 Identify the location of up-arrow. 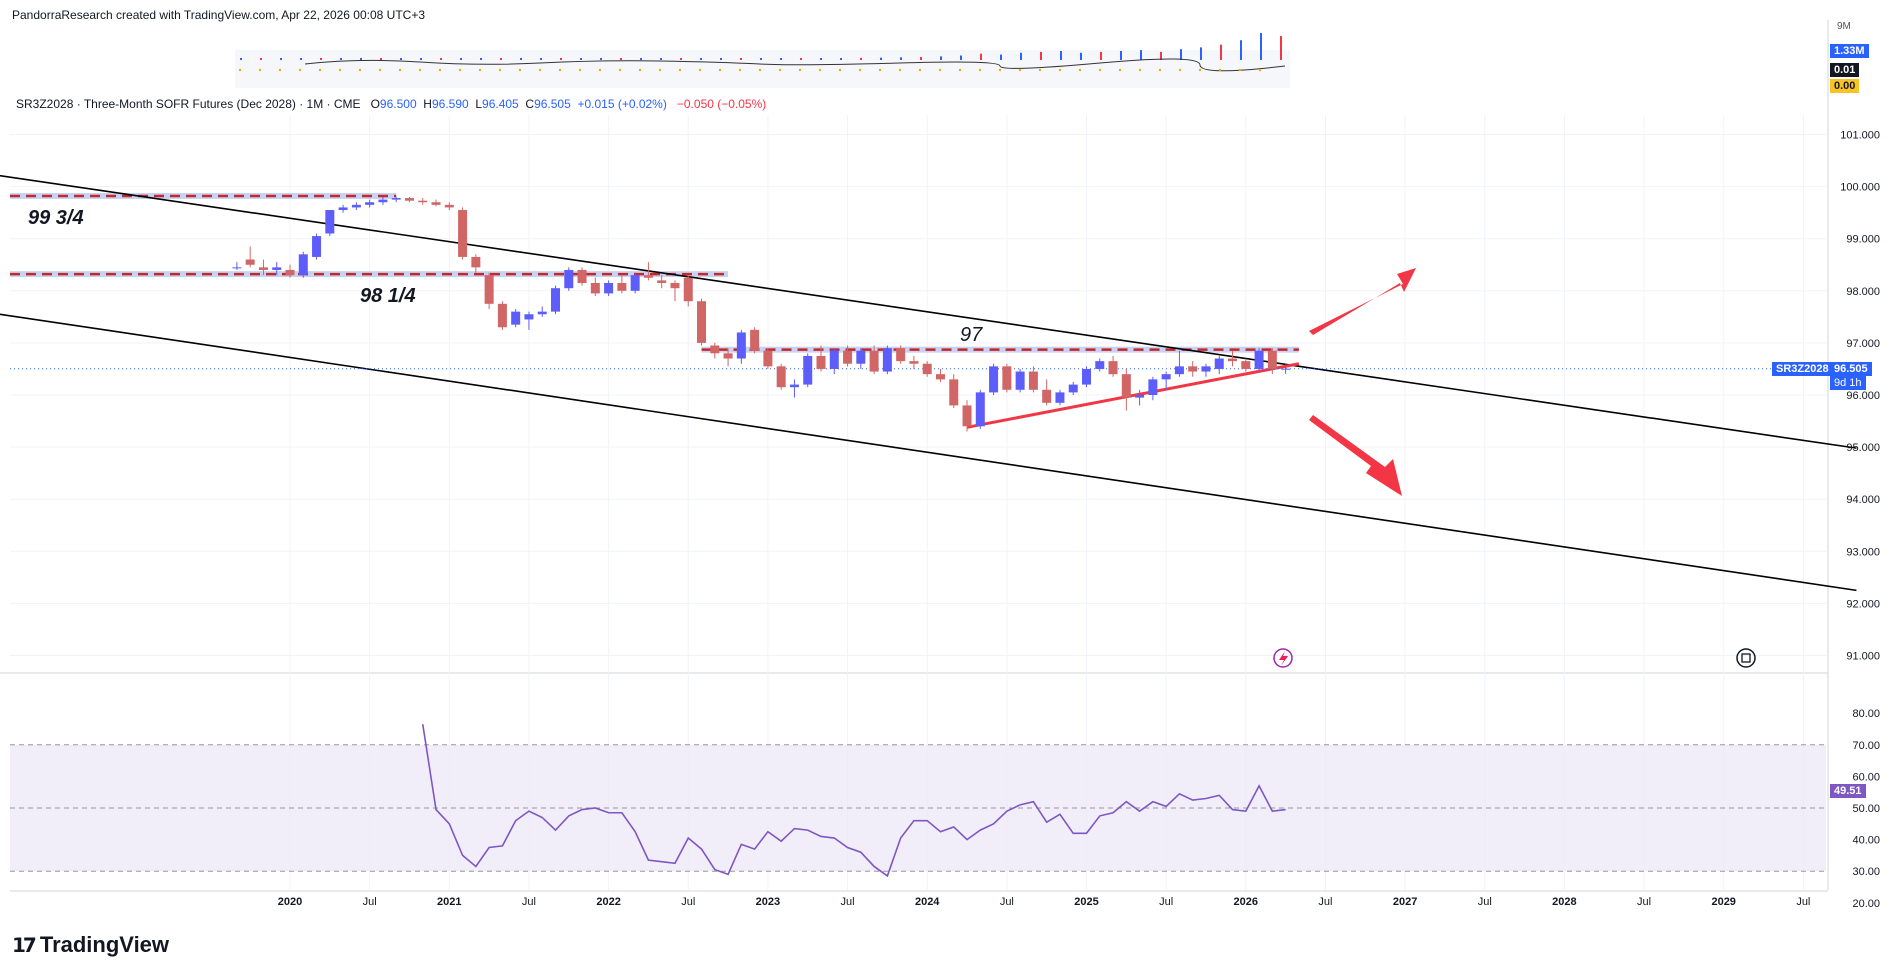
(1362, 301).